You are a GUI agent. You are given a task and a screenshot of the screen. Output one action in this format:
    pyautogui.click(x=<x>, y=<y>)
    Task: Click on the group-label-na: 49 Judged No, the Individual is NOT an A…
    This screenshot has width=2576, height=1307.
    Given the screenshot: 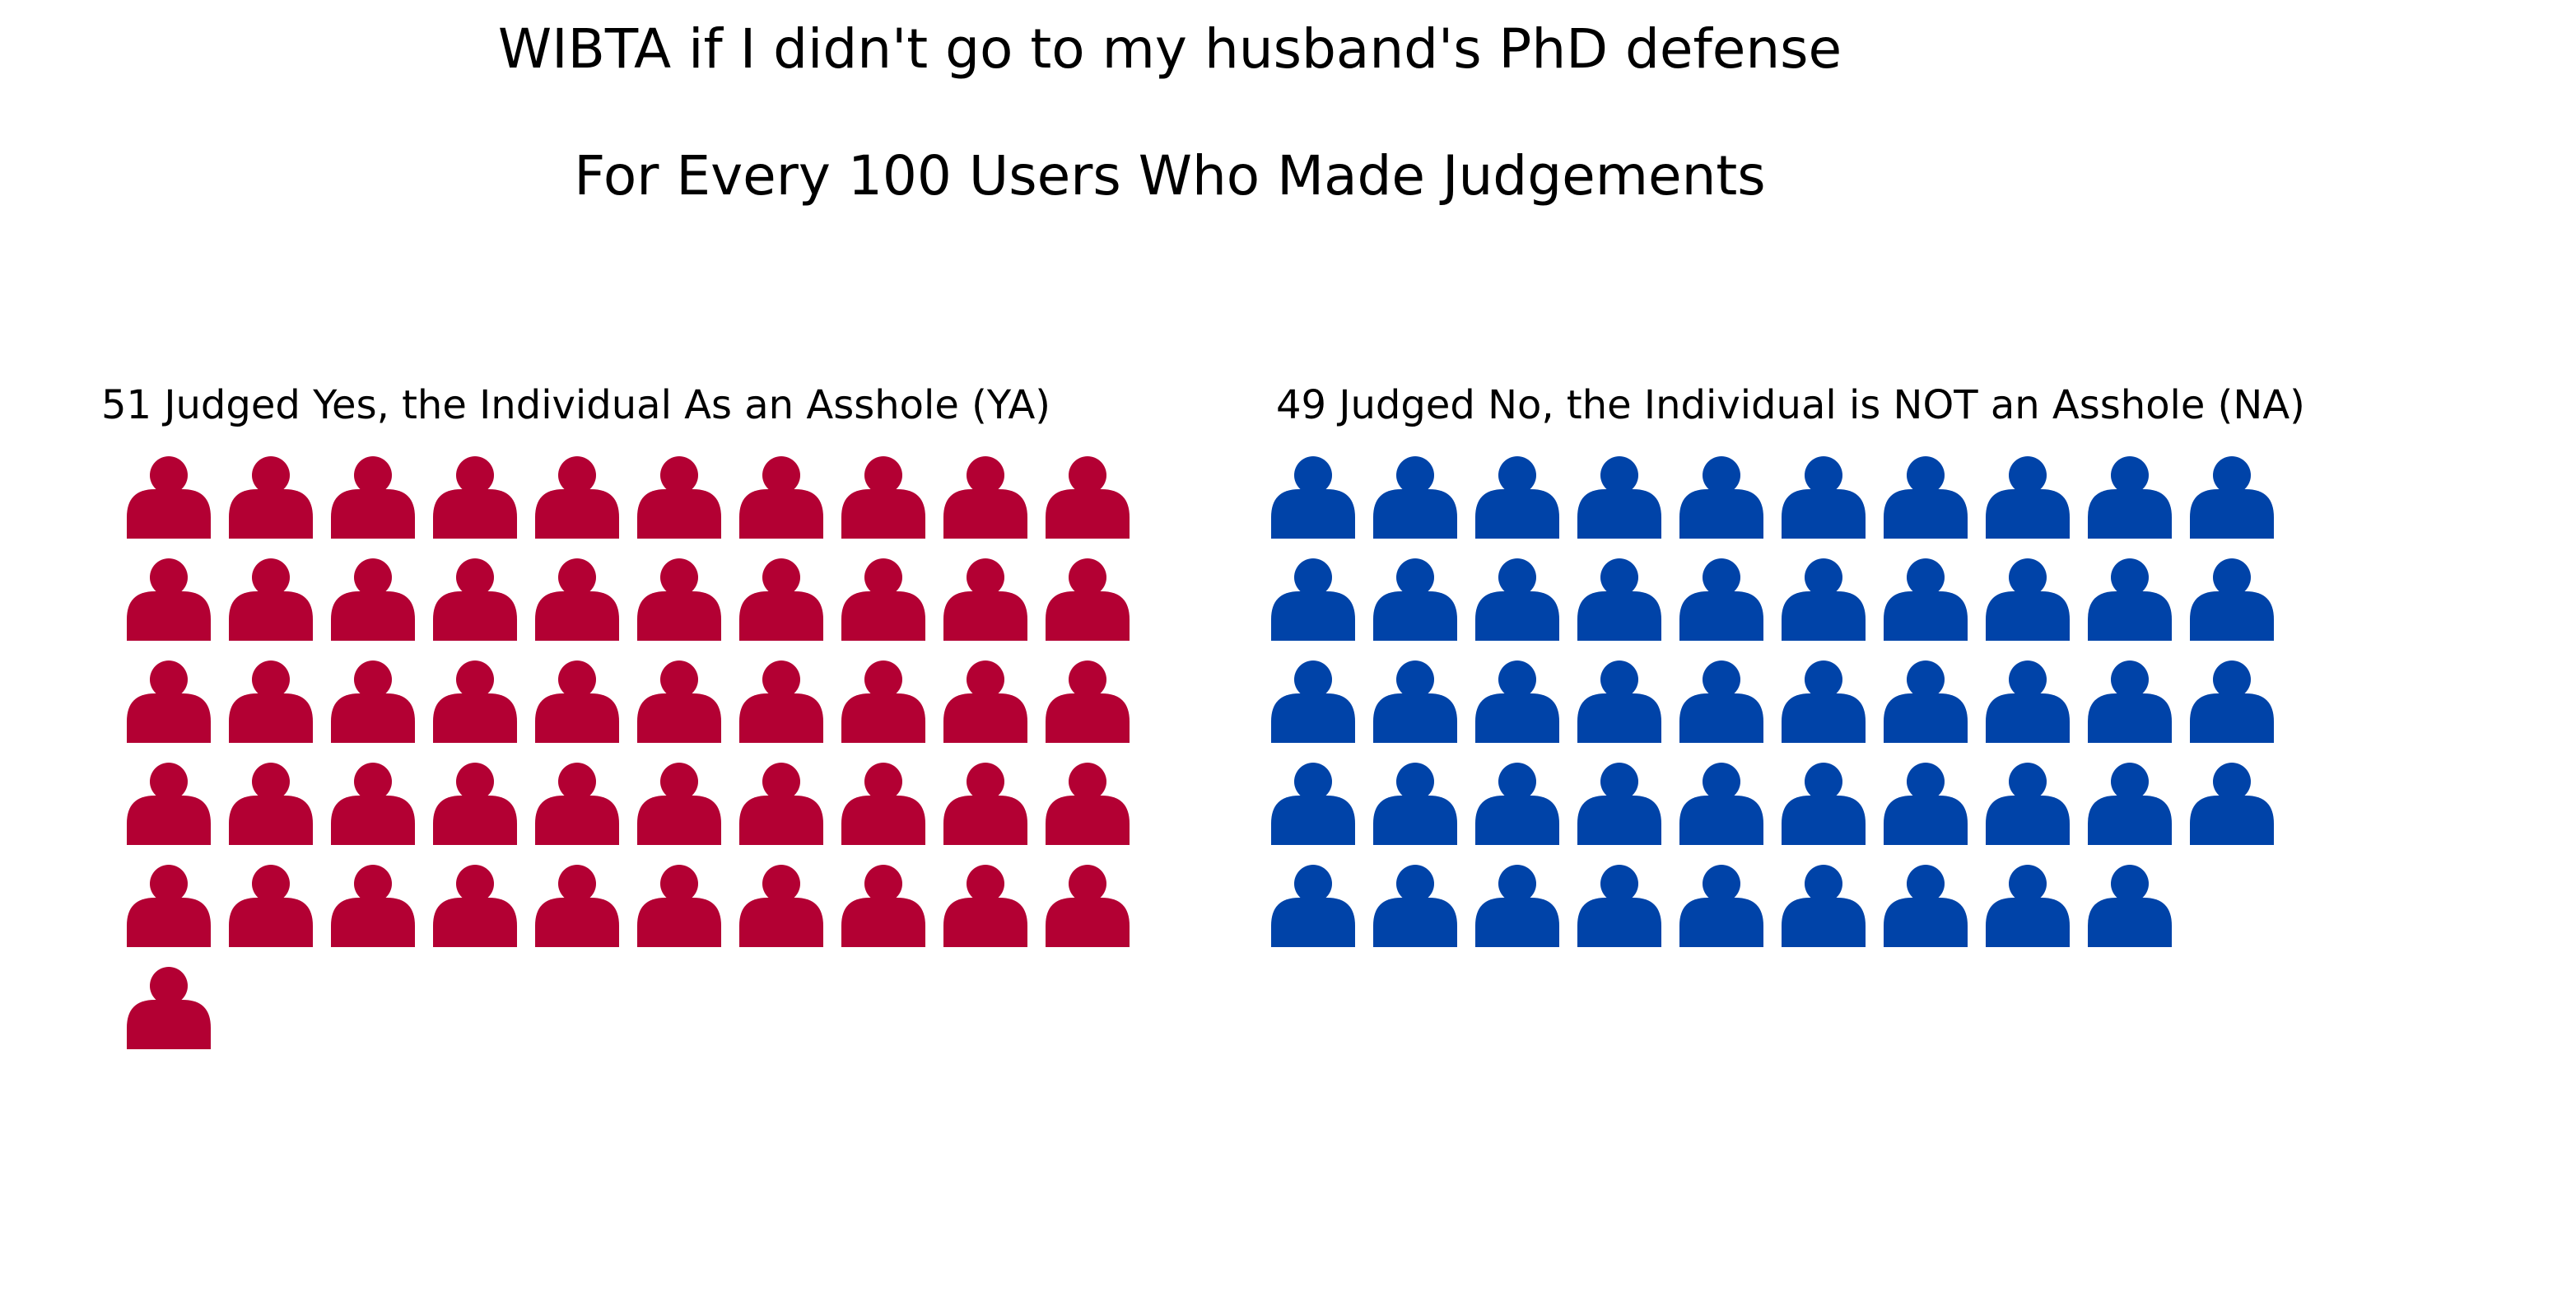 What is the action you would take?
    pyautogui.click(x=1791, y=405)
    